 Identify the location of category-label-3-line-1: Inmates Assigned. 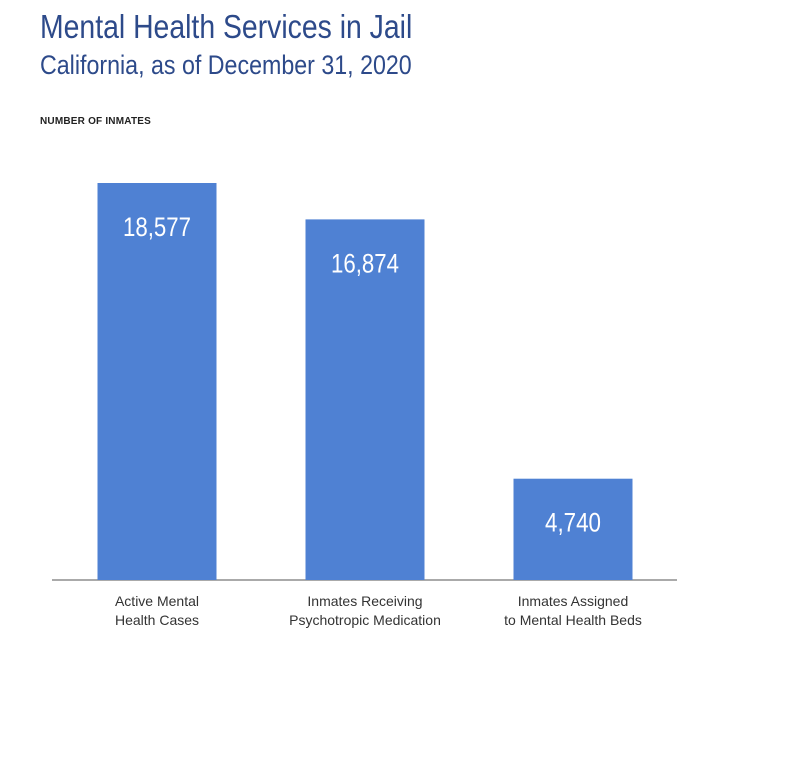
(573, 601).